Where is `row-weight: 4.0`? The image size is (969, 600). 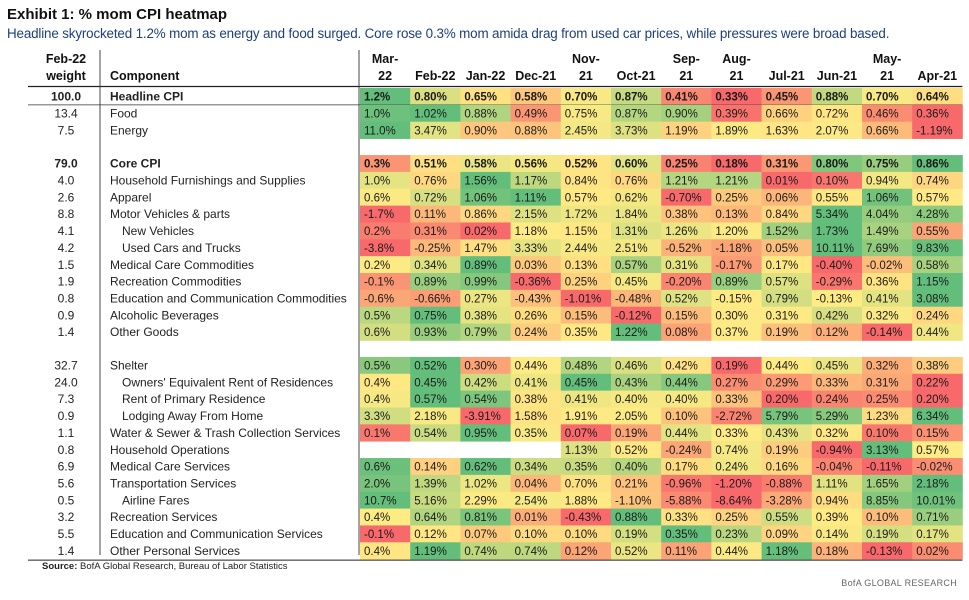
row-weight: 4.0 is located at coordinates (66, 181).